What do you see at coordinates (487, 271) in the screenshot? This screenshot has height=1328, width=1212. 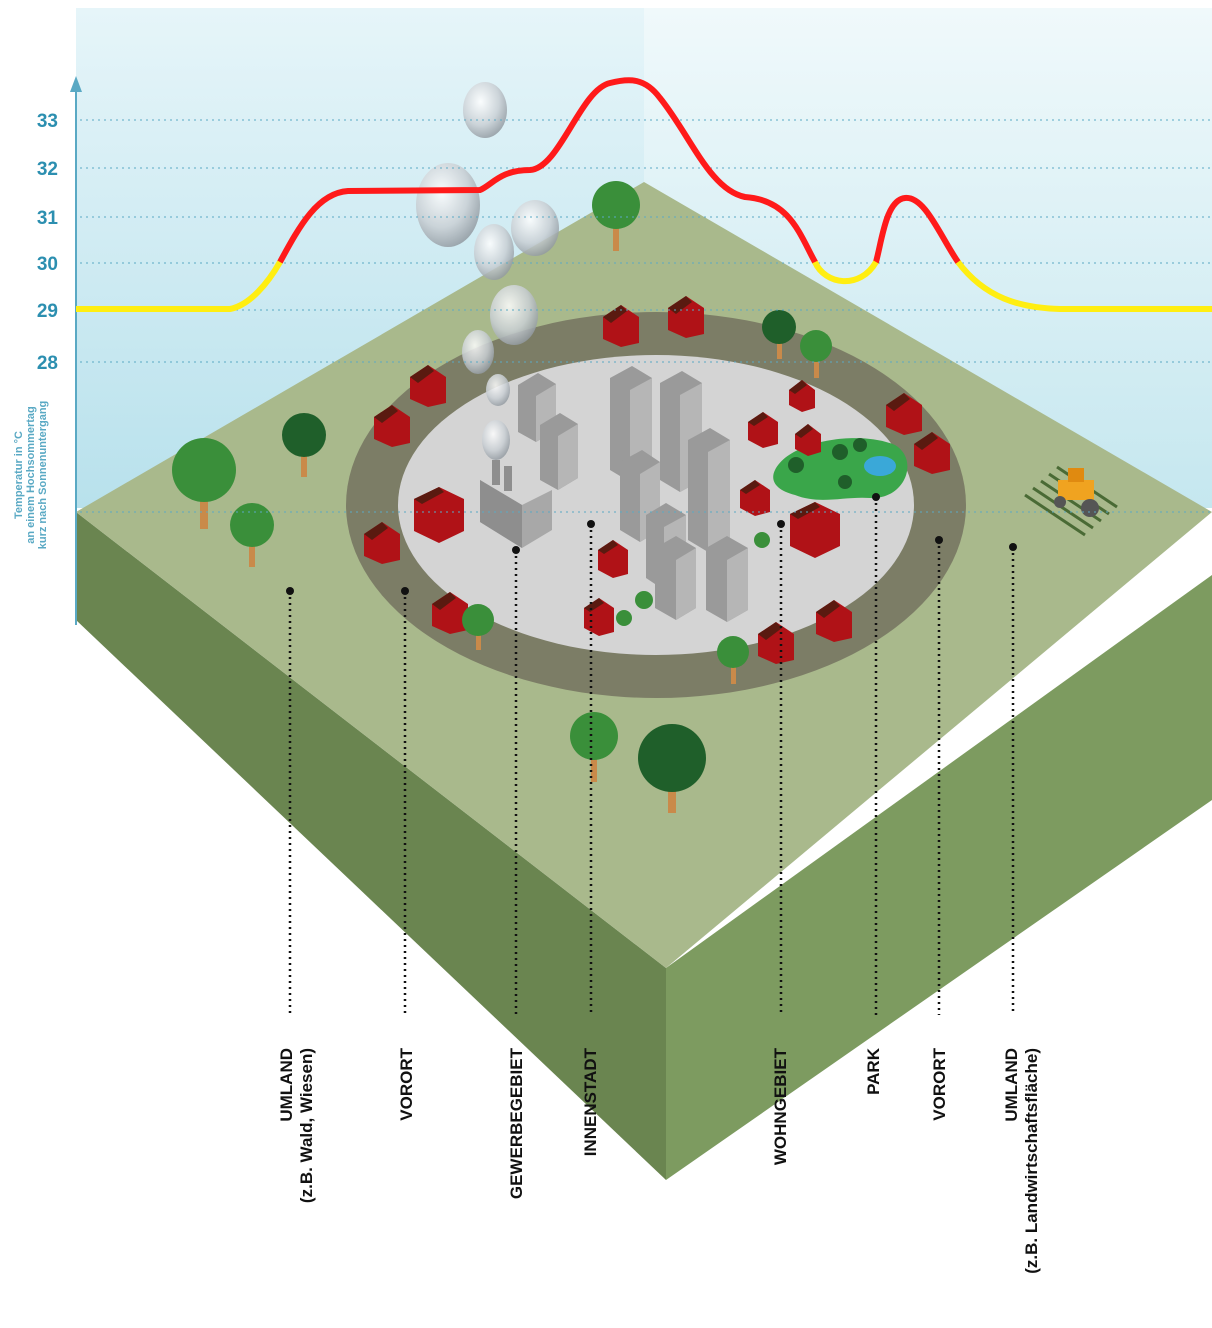 I see `smoke-plume` at bounding box center [487, 271].